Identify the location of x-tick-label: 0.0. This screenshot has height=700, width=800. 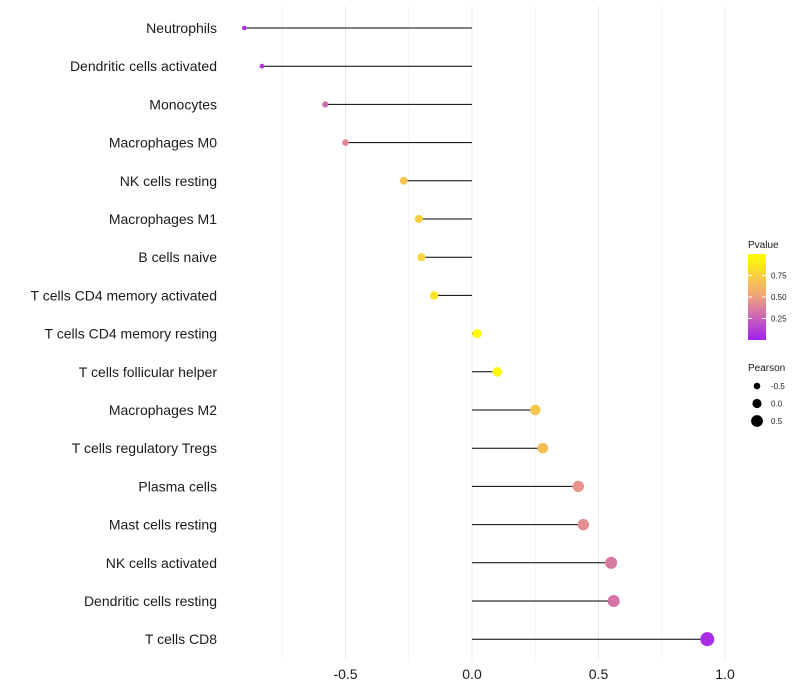
(472, 674).